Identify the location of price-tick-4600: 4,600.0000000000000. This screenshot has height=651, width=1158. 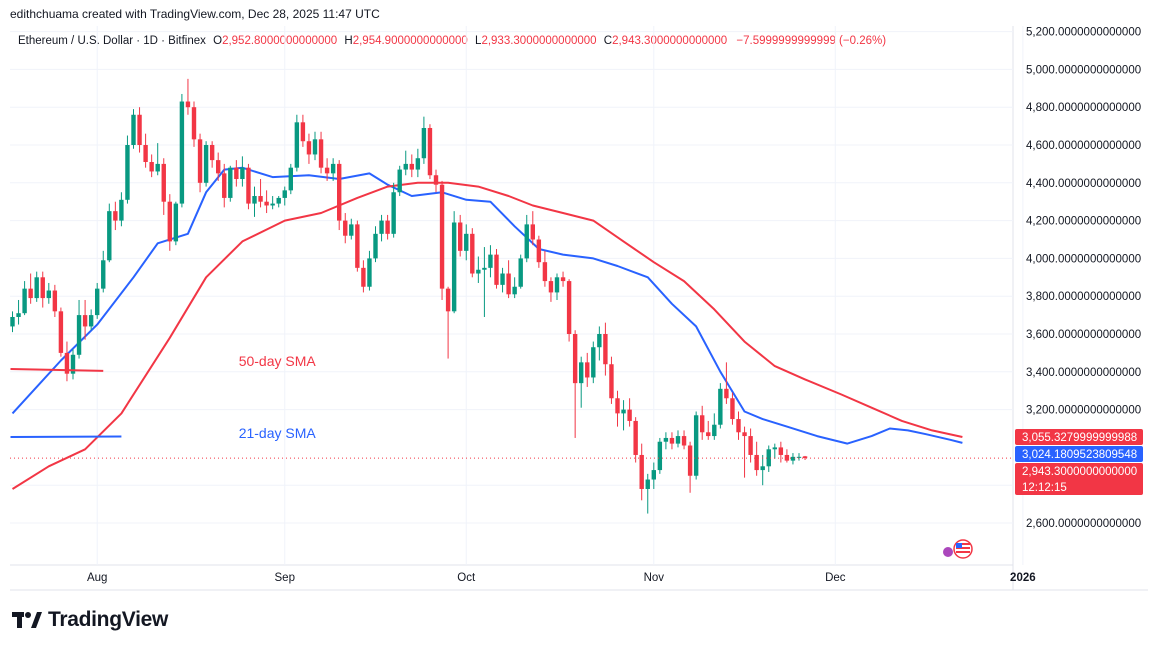
(1083, 146).